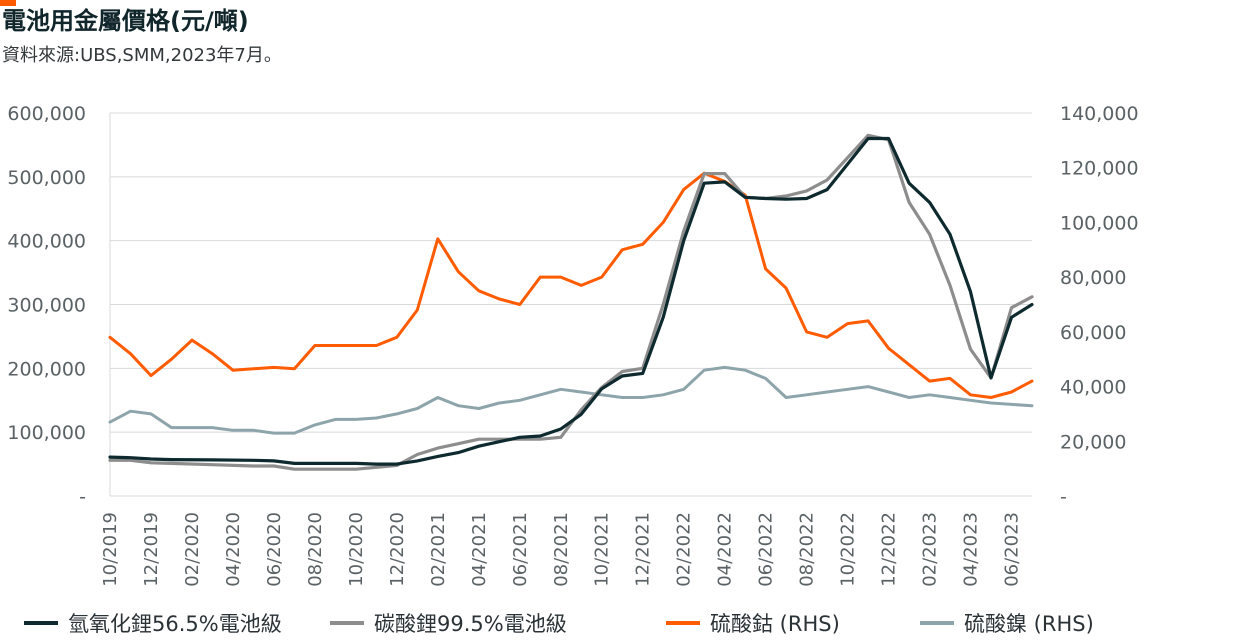 The image size is (1253, 640). I want to click on x-tick-label: 12/2019, so click(151, 549).